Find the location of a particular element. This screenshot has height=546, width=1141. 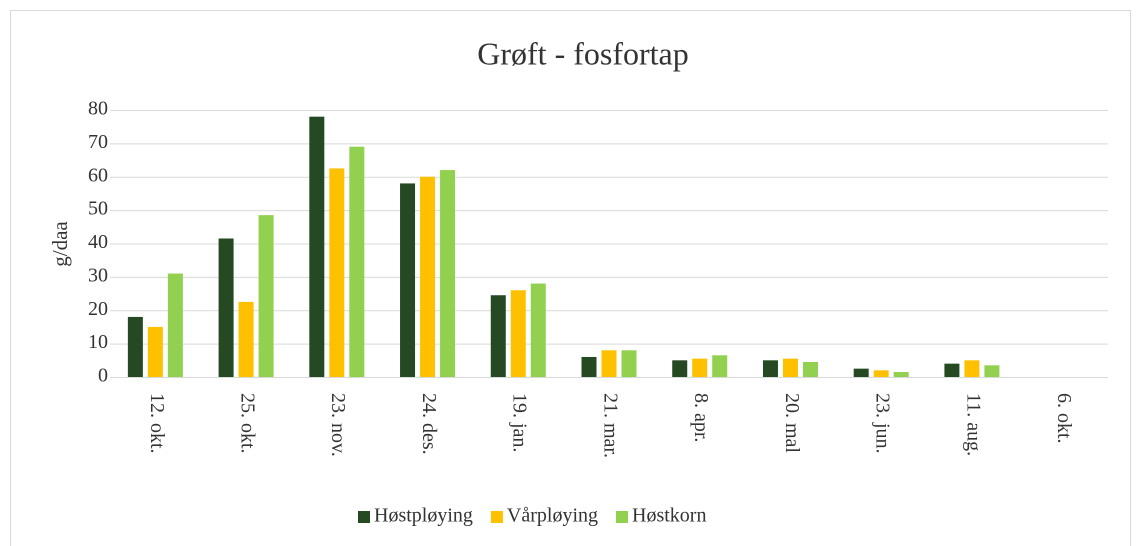

y-tick-label: 30 is located at coordinates (98, 275).